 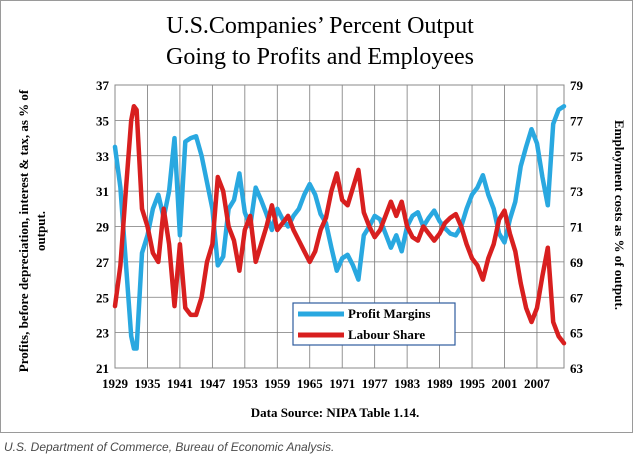 I want to click on x-tick-label-1: 1935, so click(x=147, y=383).